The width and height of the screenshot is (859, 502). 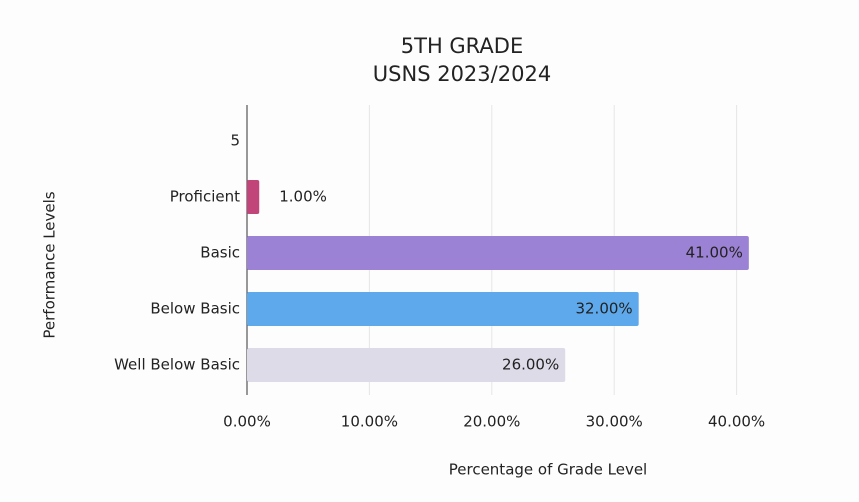 What do you see at coordinates (462, 74) in the screenshot?
I see `chart-subtitle: USNS 2023/2024` at bounding box center [462, 74].